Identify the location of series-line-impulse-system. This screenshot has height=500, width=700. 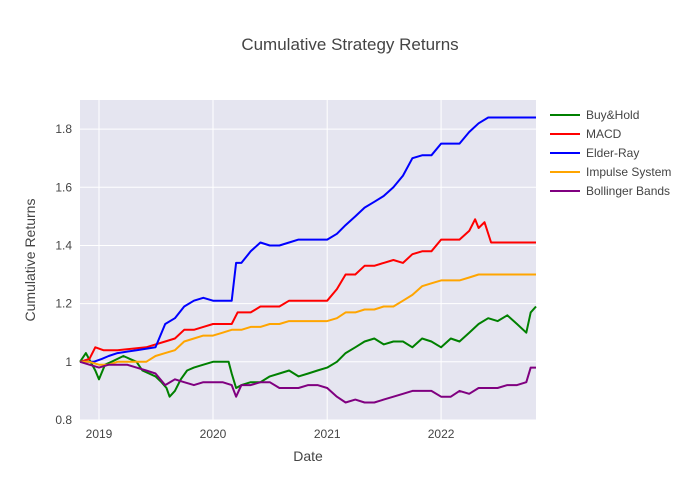
(308, 319).